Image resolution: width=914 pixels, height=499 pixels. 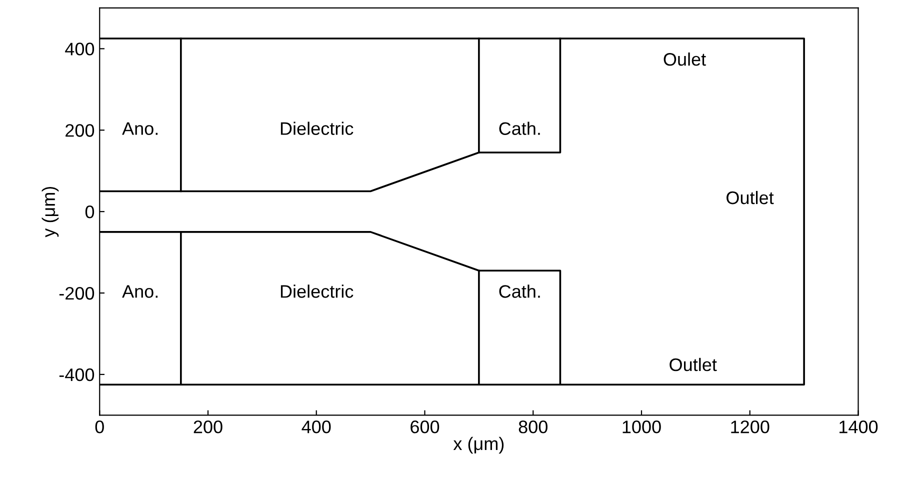 What do you see at coordinates (478, 445) in the screenshot?
I see `x-axis-title: x (μm)` at bounding box center [478, 445].